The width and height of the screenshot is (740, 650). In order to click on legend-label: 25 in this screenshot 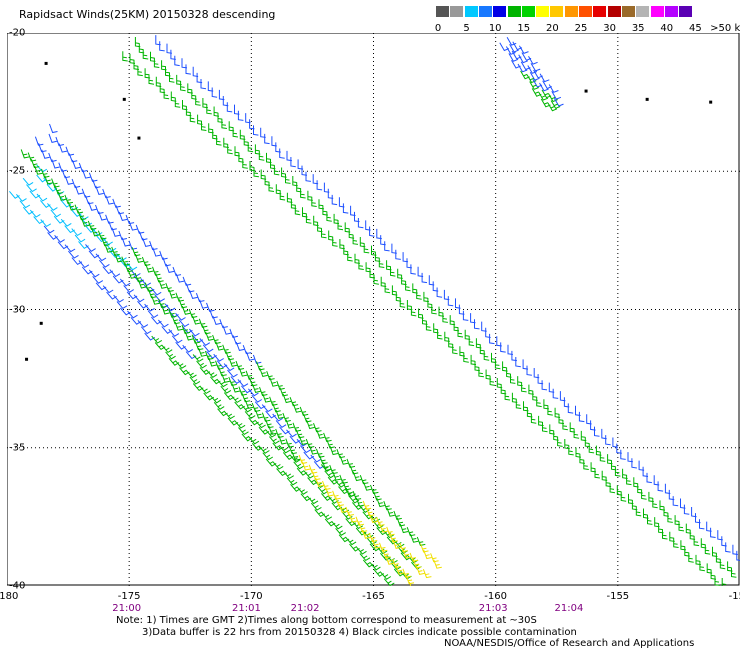, I will do `click(581, 28)`.